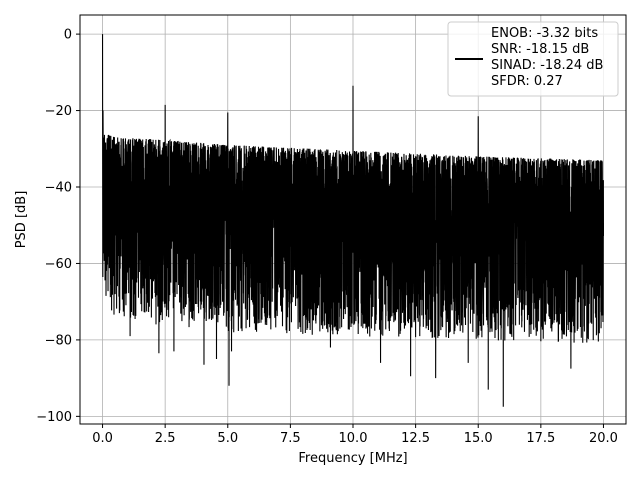 This screenshot has width=640, height=480. What do you see at coordinates (352, 458) in the screenshot?
I see `x-axis-title: Frequency [MHz]` at bounding box center [352, 458].